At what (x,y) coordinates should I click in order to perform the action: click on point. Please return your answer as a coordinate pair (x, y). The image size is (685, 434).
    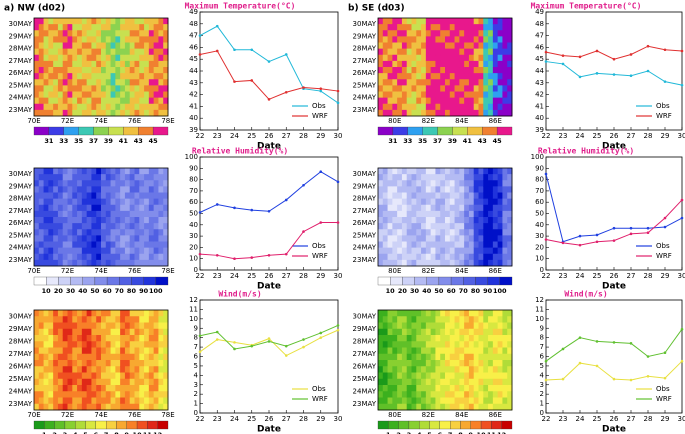
    Looking at the image, I should click on (614, 74).